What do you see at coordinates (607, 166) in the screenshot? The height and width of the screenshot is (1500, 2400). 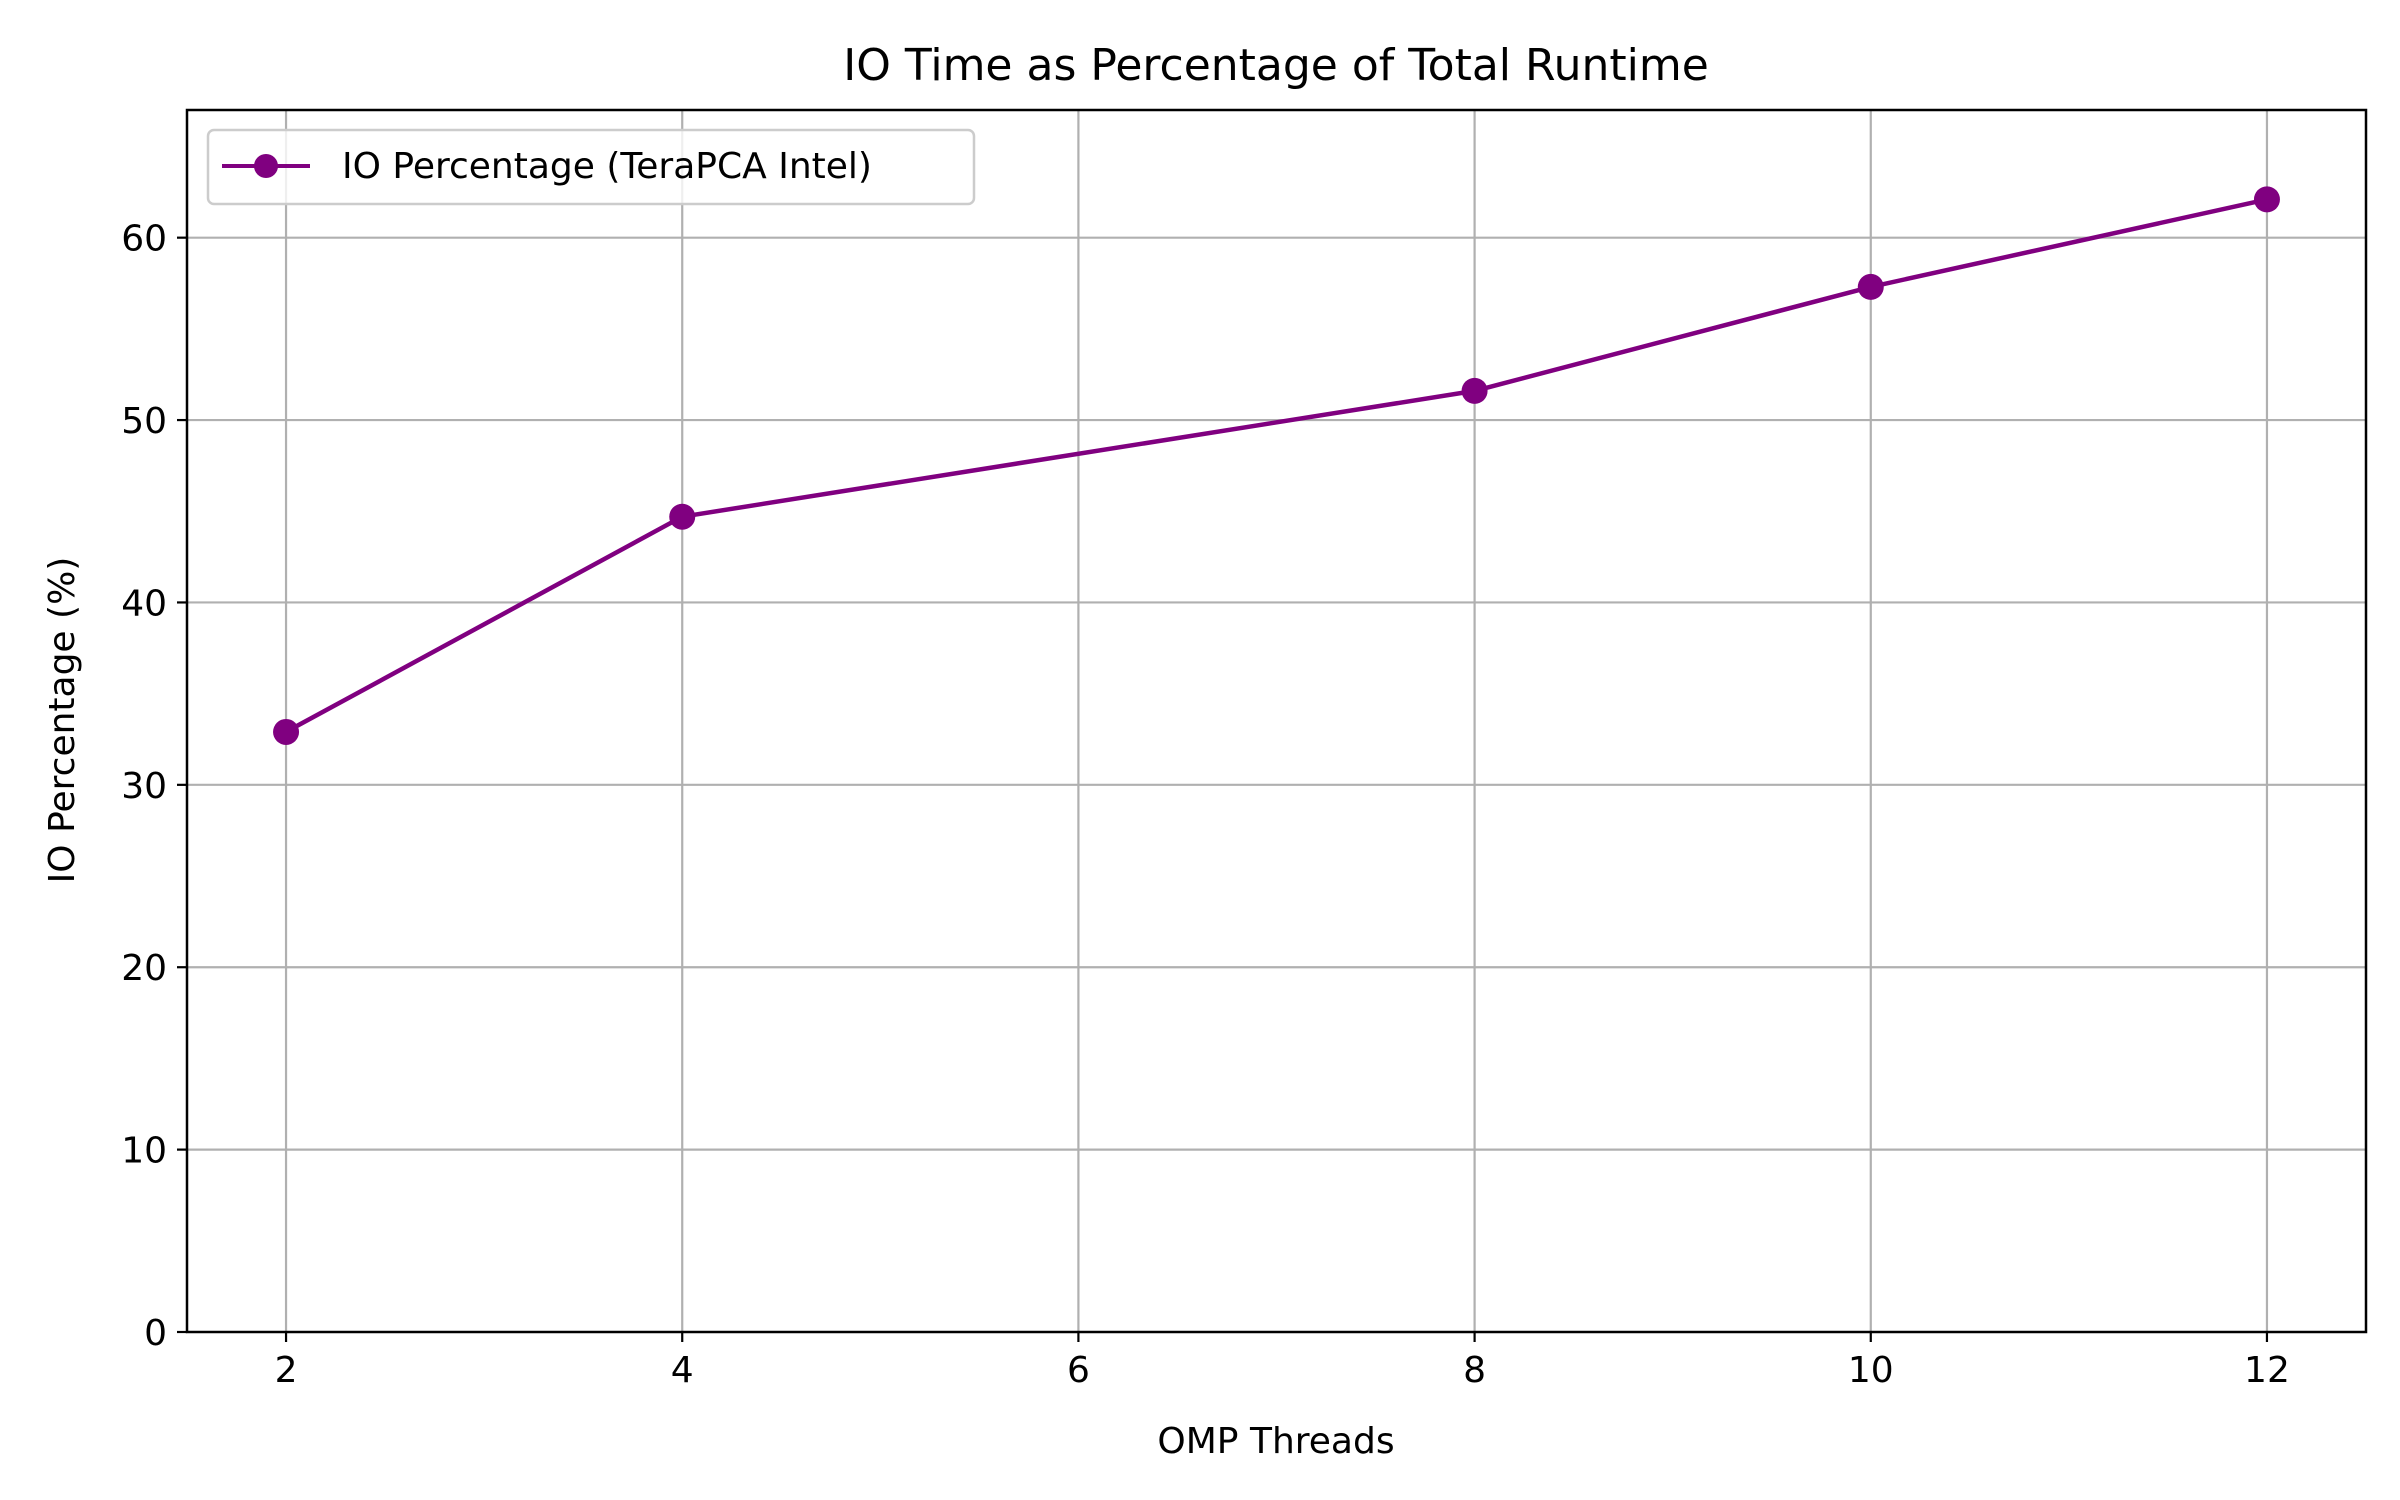 I see `legend-series-label: IO Percentage (TeraPCA Intel)` at bounding box center [607, 166].